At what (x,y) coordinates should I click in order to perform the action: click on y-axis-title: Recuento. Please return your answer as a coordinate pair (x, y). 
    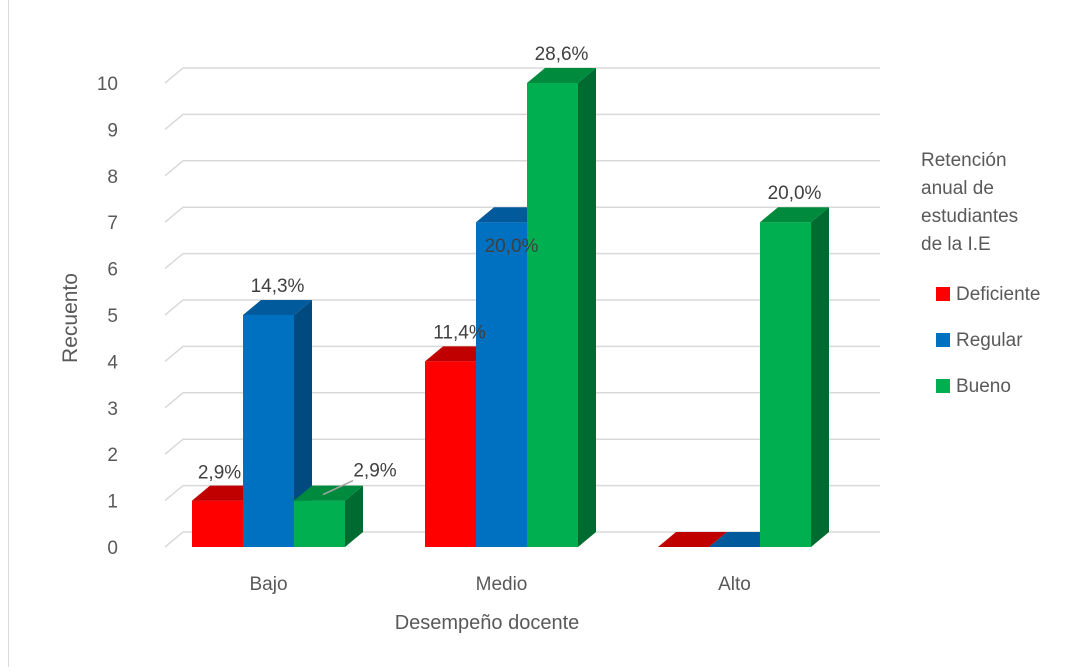
    Looking at the image, I should click on (70, 318).